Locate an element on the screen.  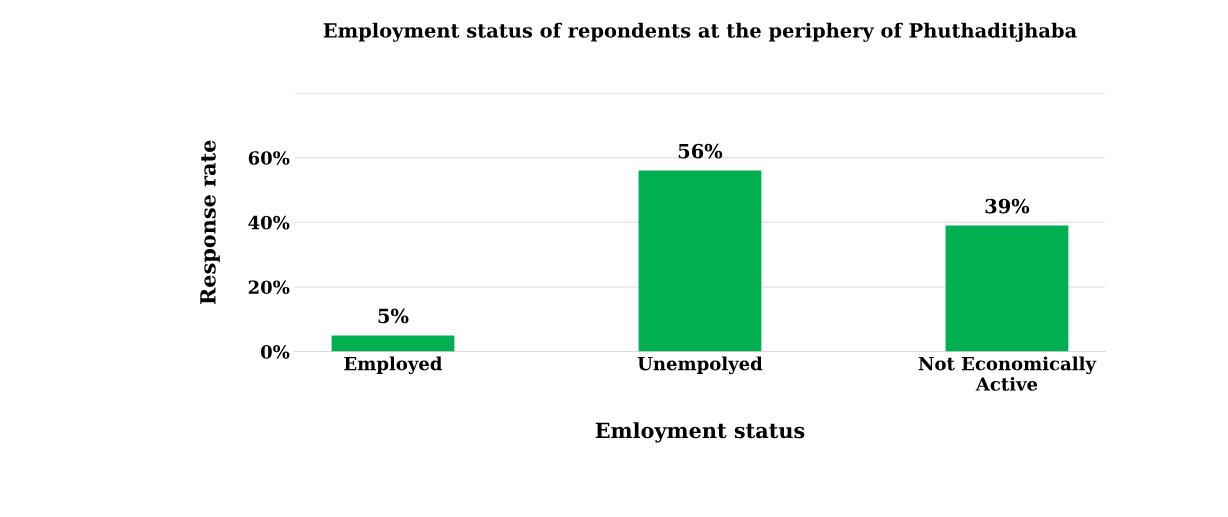
y-axis-title: Response rate is located at coordinates (210, 222).